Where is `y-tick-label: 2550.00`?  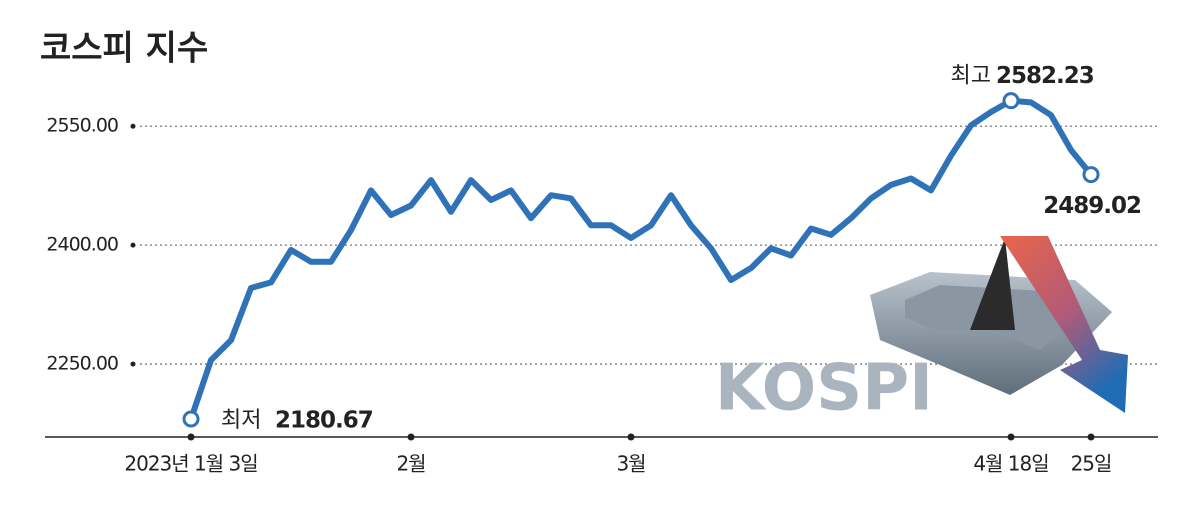 y-tick-label: 2550.00 is located at coordinates (82, 126).